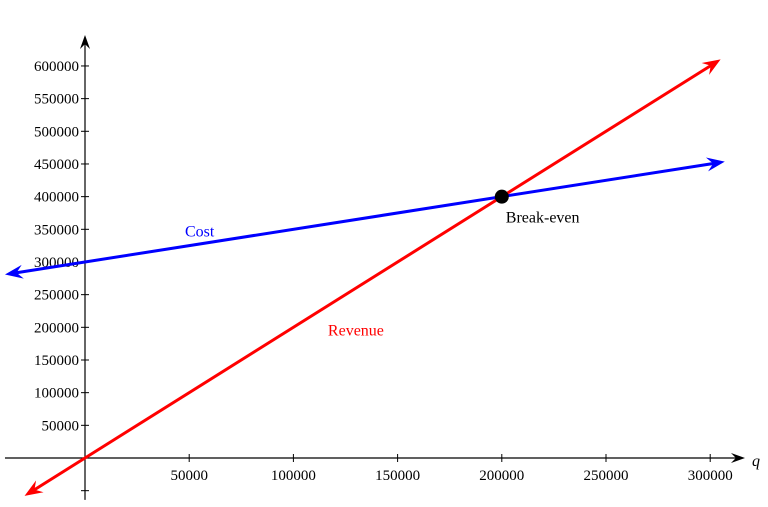 This screenshot has height=507, width=768. What do you see at coordinates (56, 132) in the screenshot?
I see `y-tick-label: 500000` at bounding box center [56, 132].